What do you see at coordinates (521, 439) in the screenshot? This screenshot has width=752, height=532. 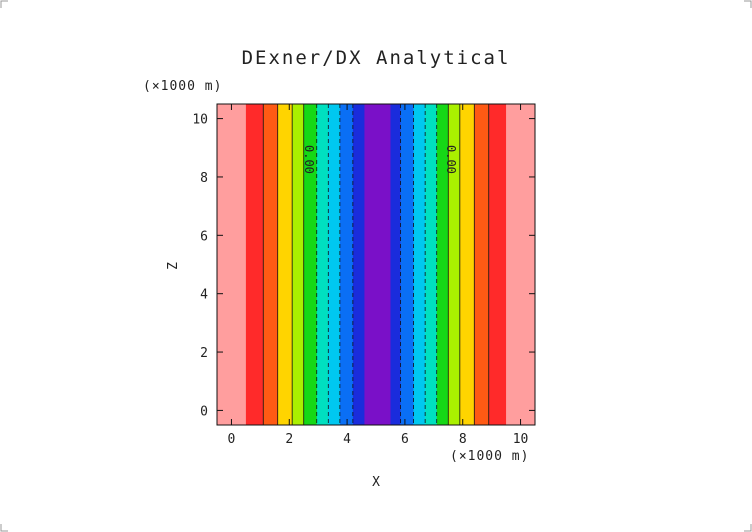 I see `x-tick-label-5: 10` at bounding box center [521, 439].